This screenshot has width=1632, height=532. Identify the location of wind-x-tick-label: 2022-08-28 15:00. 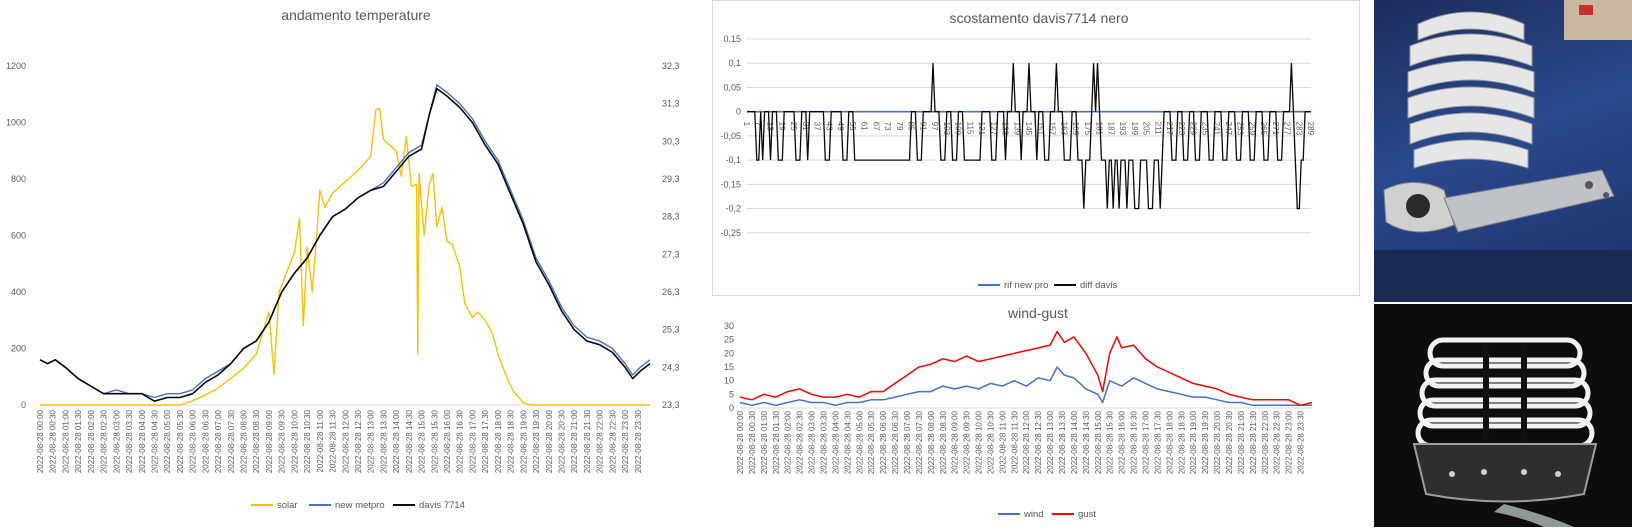
(1098, 442).